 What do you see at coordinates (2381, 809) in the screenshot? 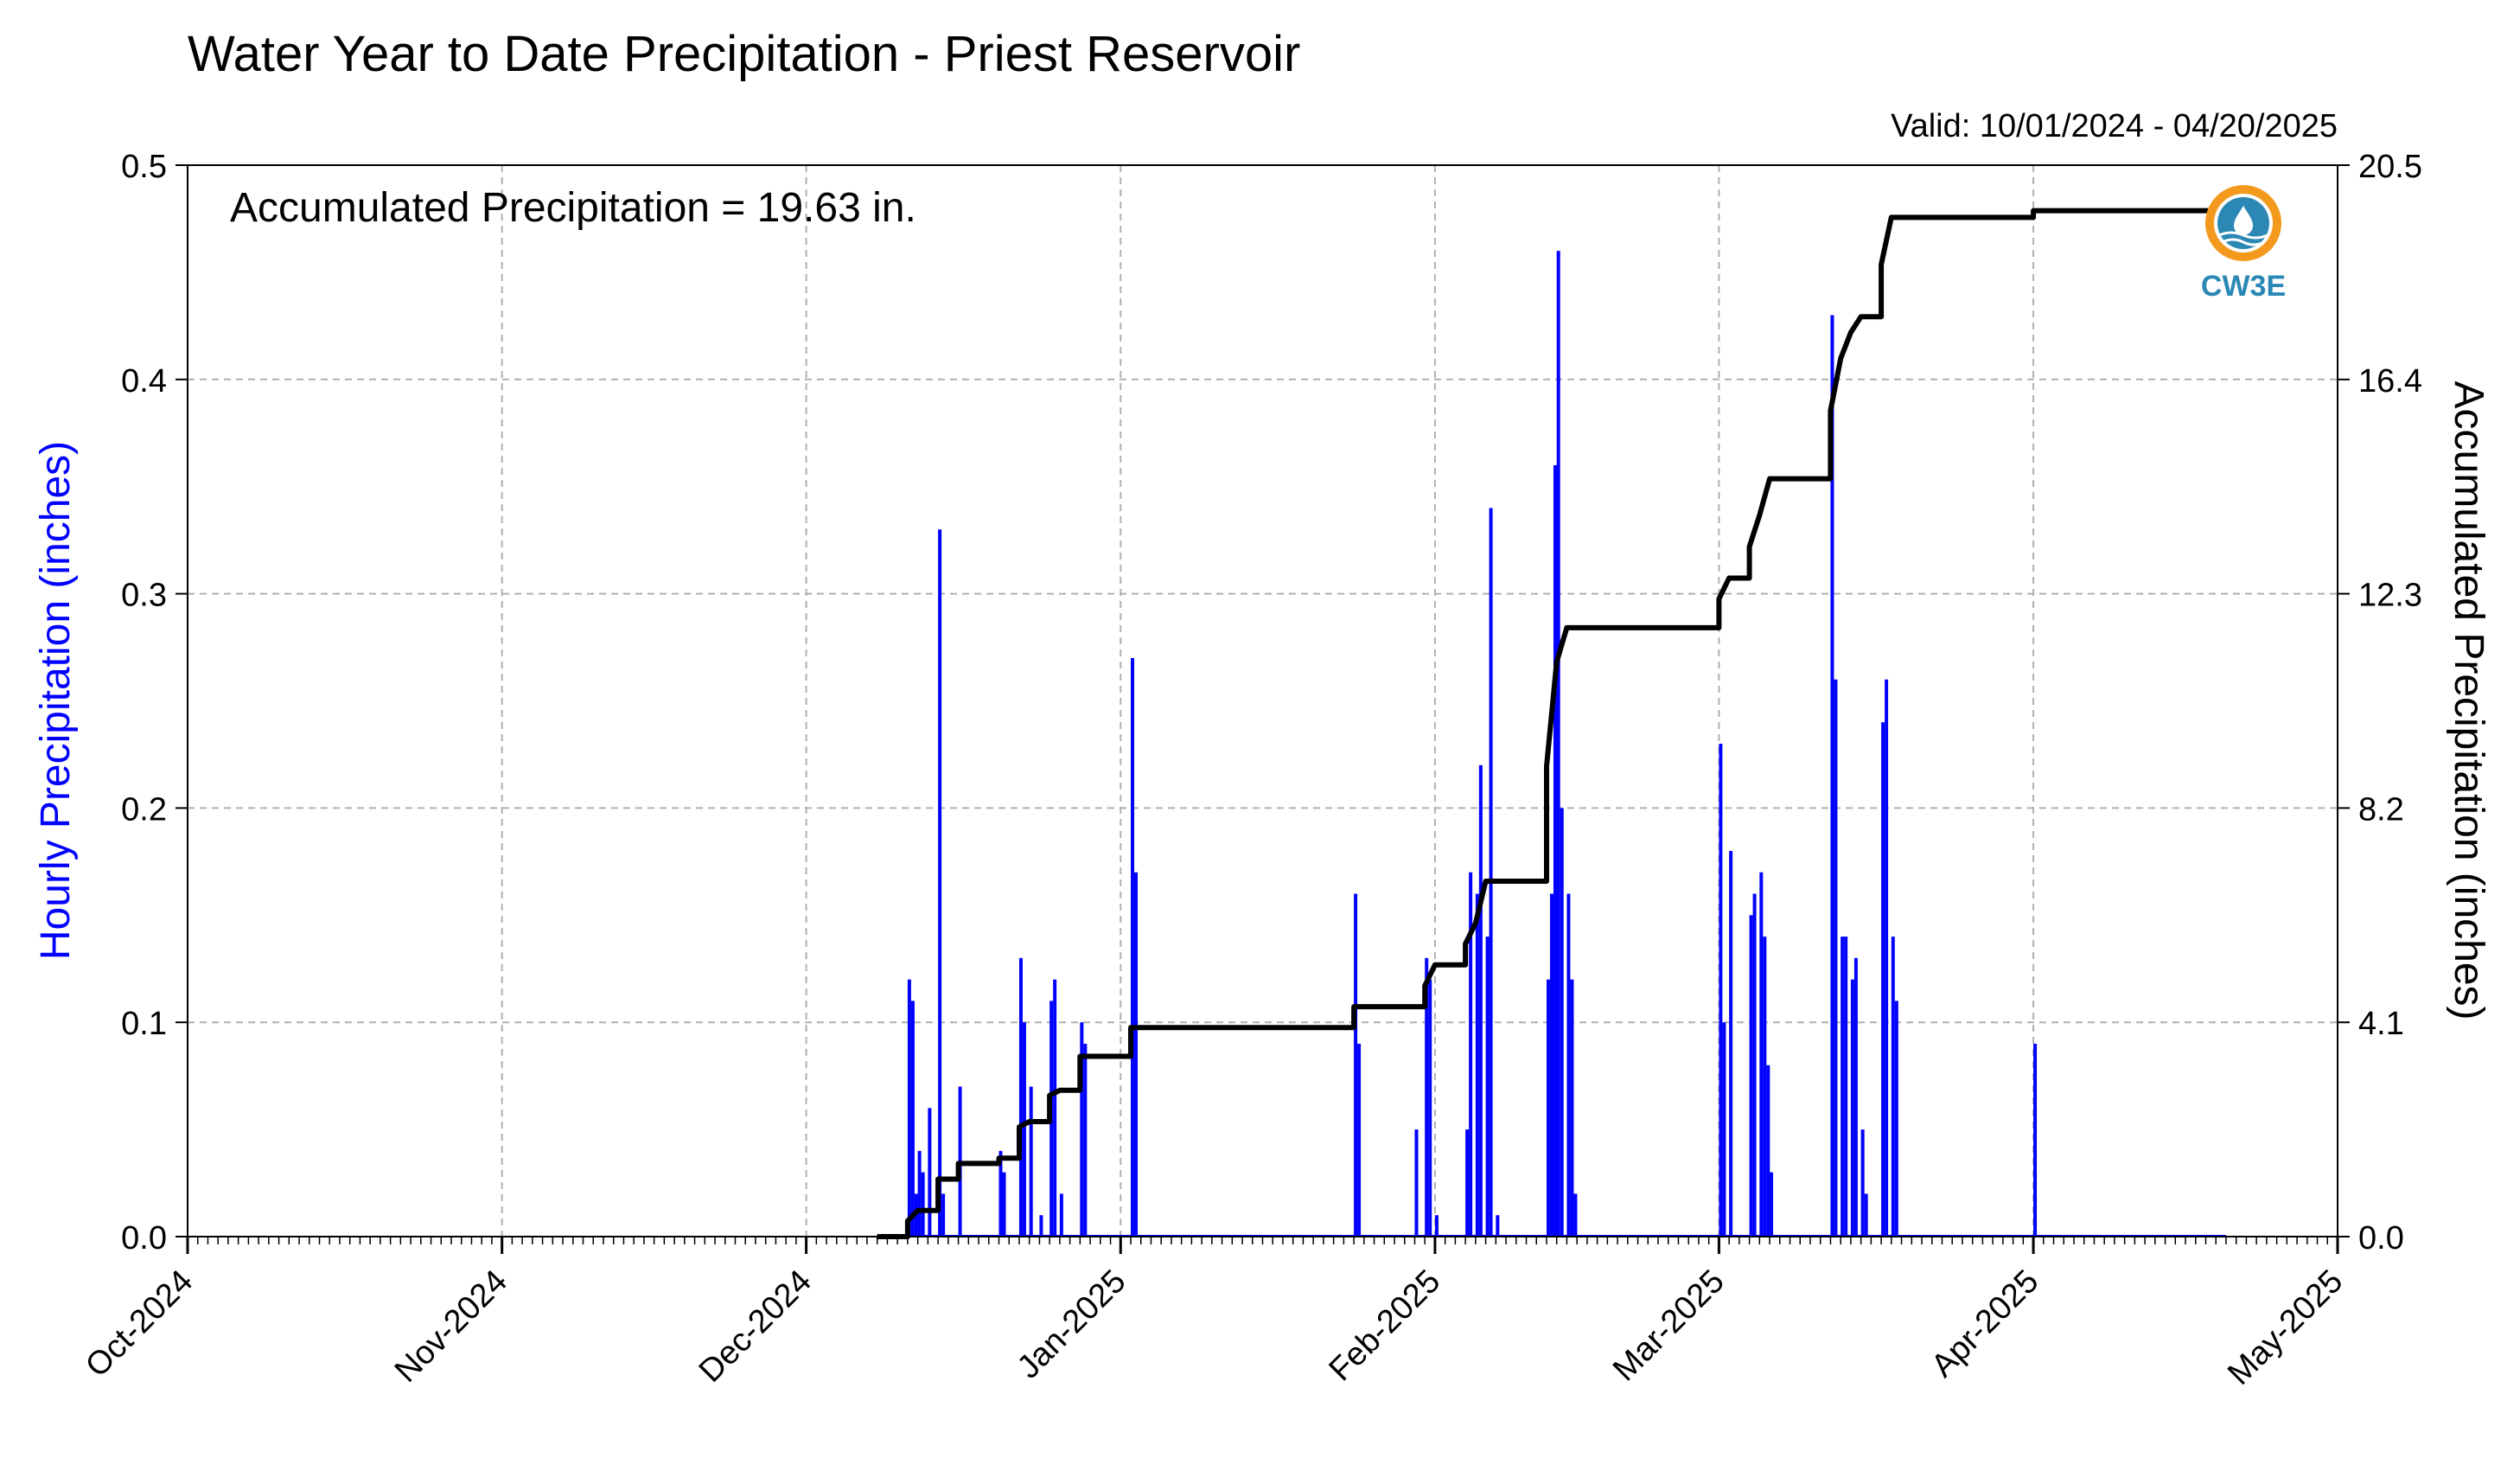
I see `y2-tick-label: 8.2` at bounding box center [2381, 809].